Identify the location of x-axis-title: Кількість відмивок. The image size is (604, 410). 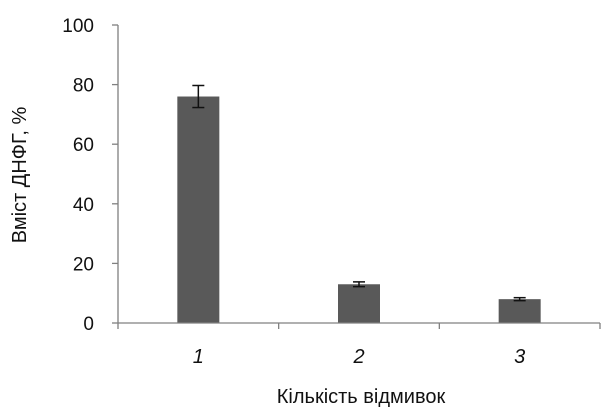
(361, 397).